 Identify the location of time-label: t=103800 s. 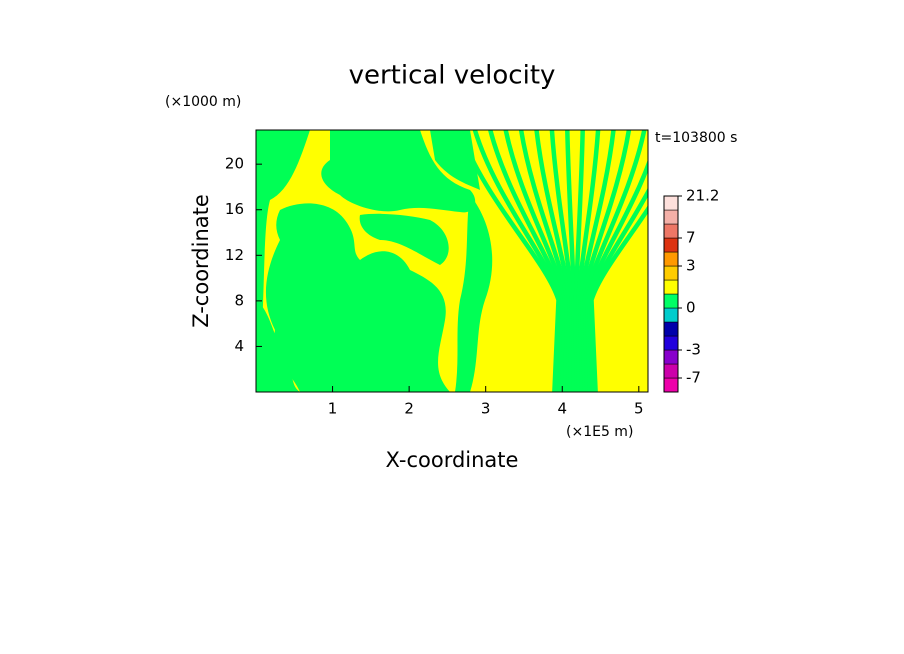
(696, 138).